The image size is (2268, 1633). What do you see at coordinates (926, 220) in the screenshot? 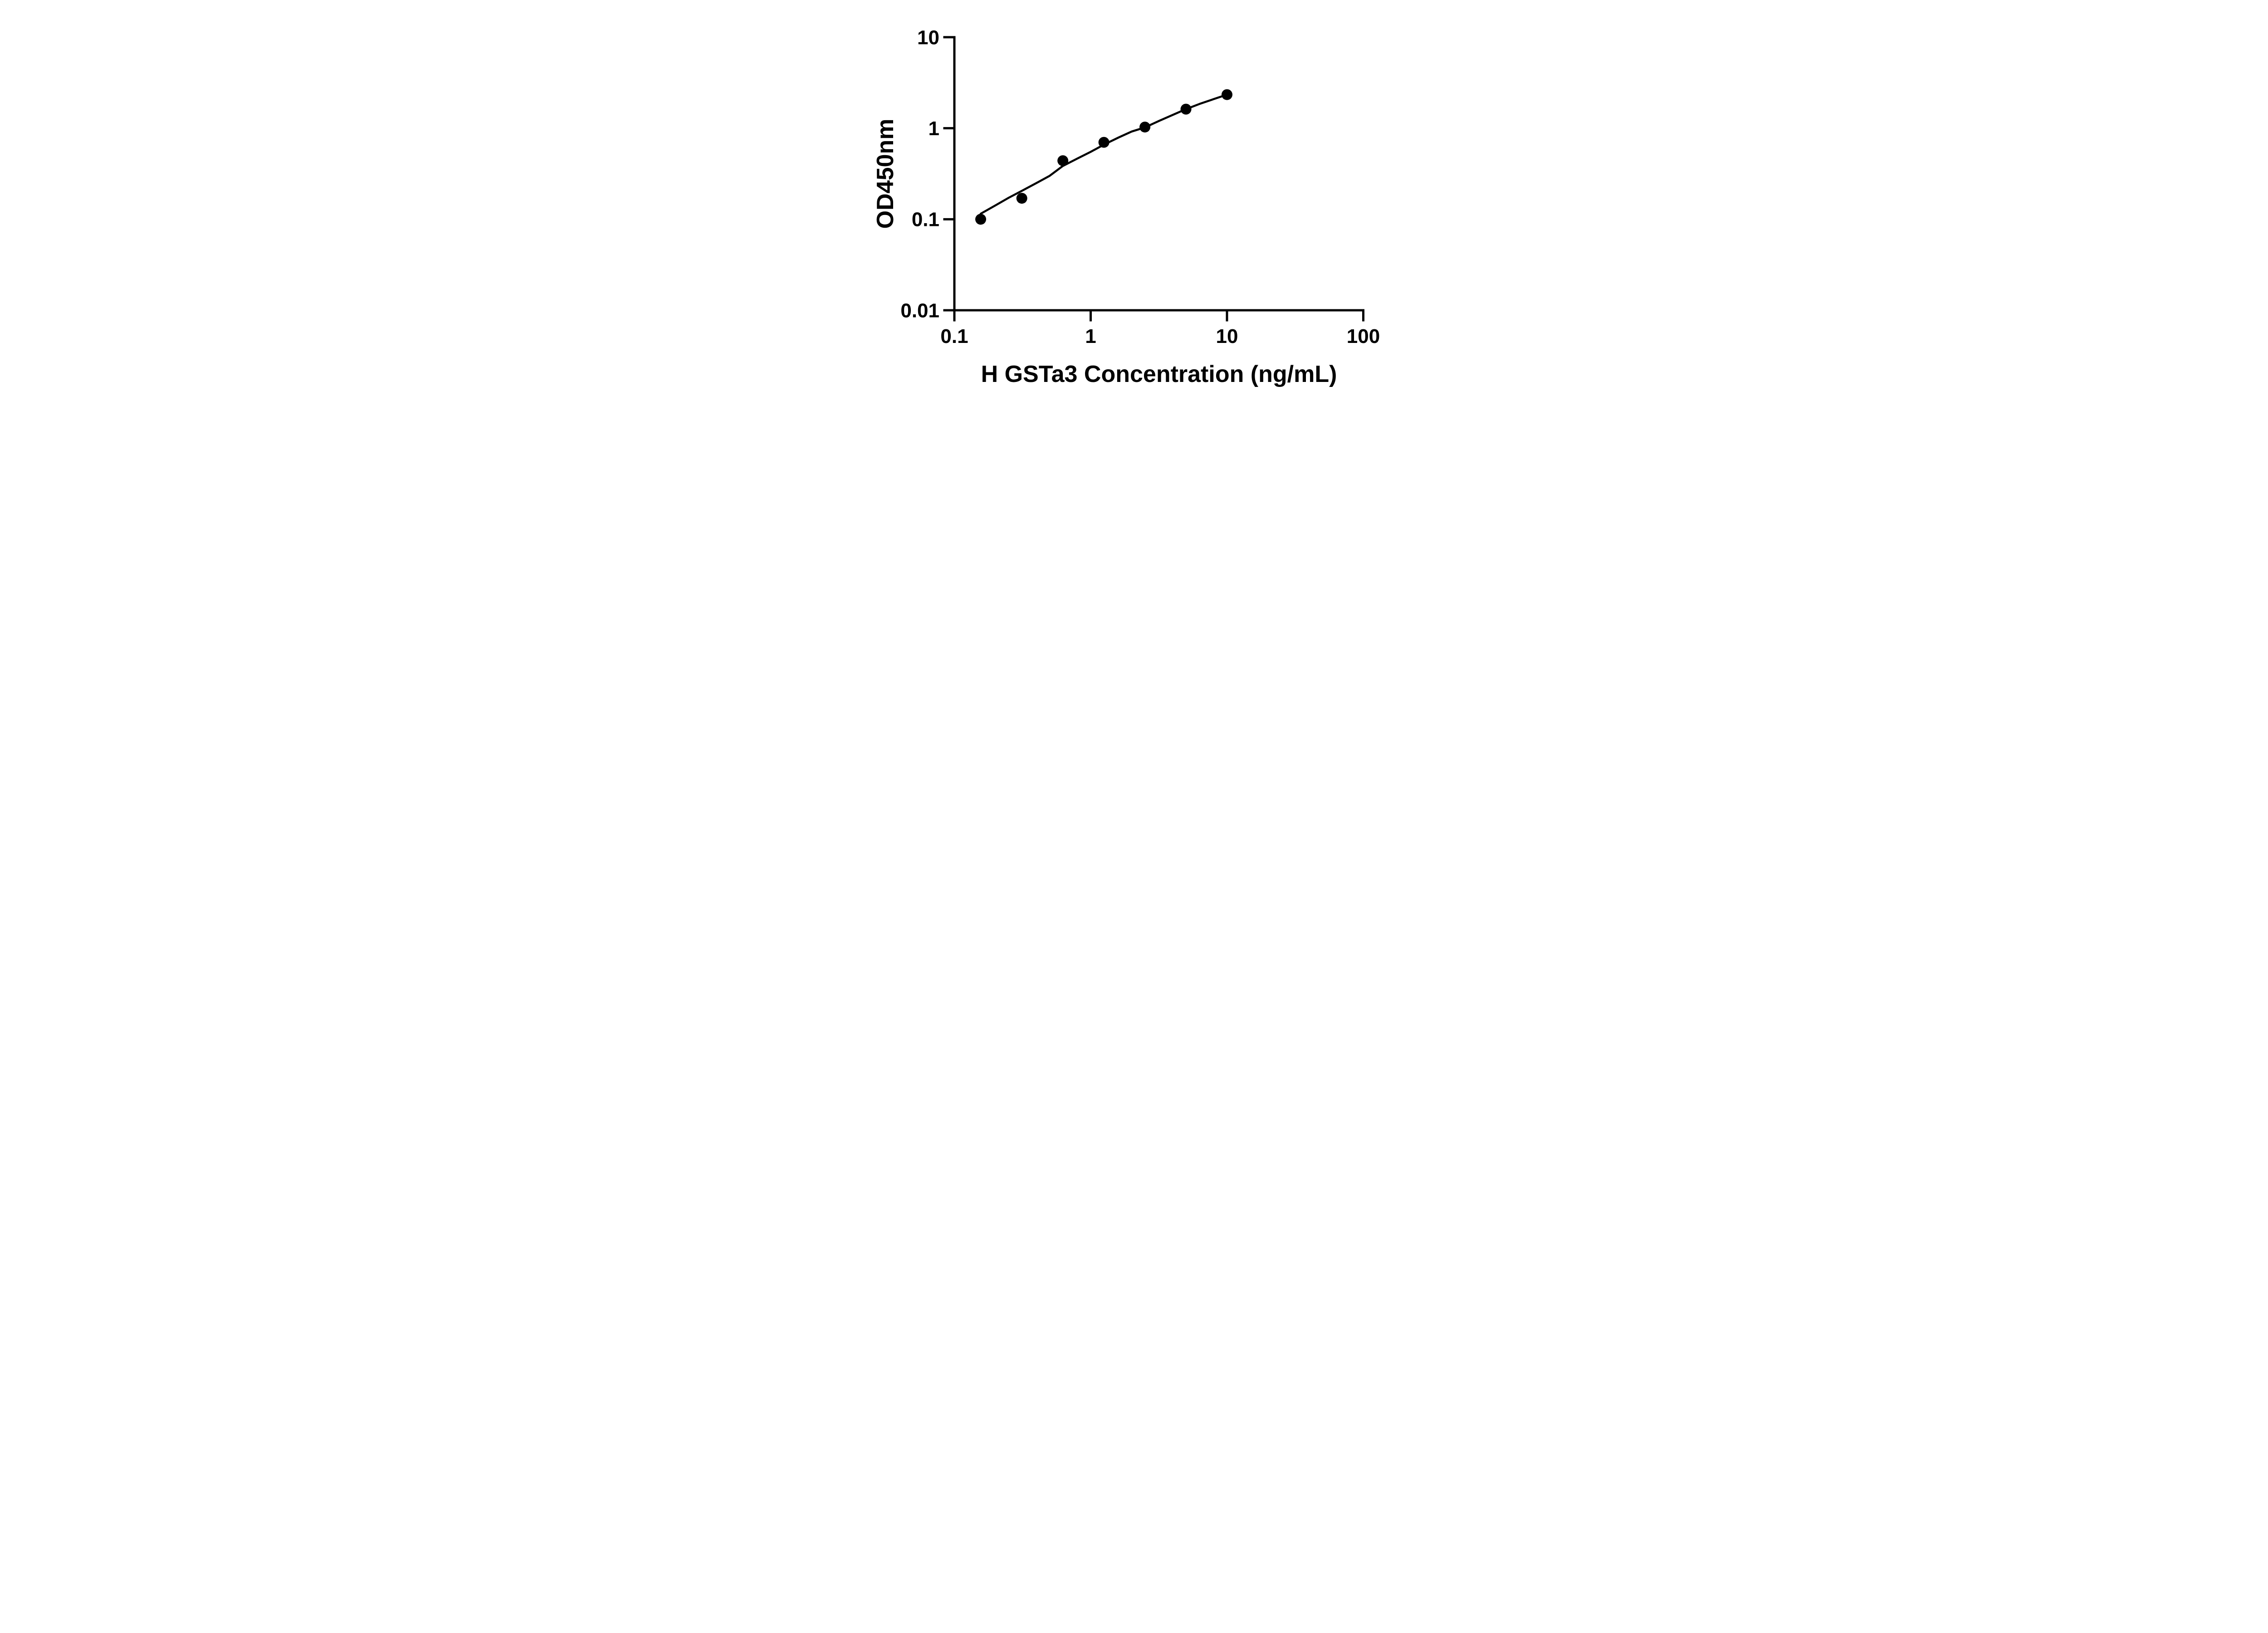
I see `y-tick-label: 0.1` at bounding box center [926, 220].